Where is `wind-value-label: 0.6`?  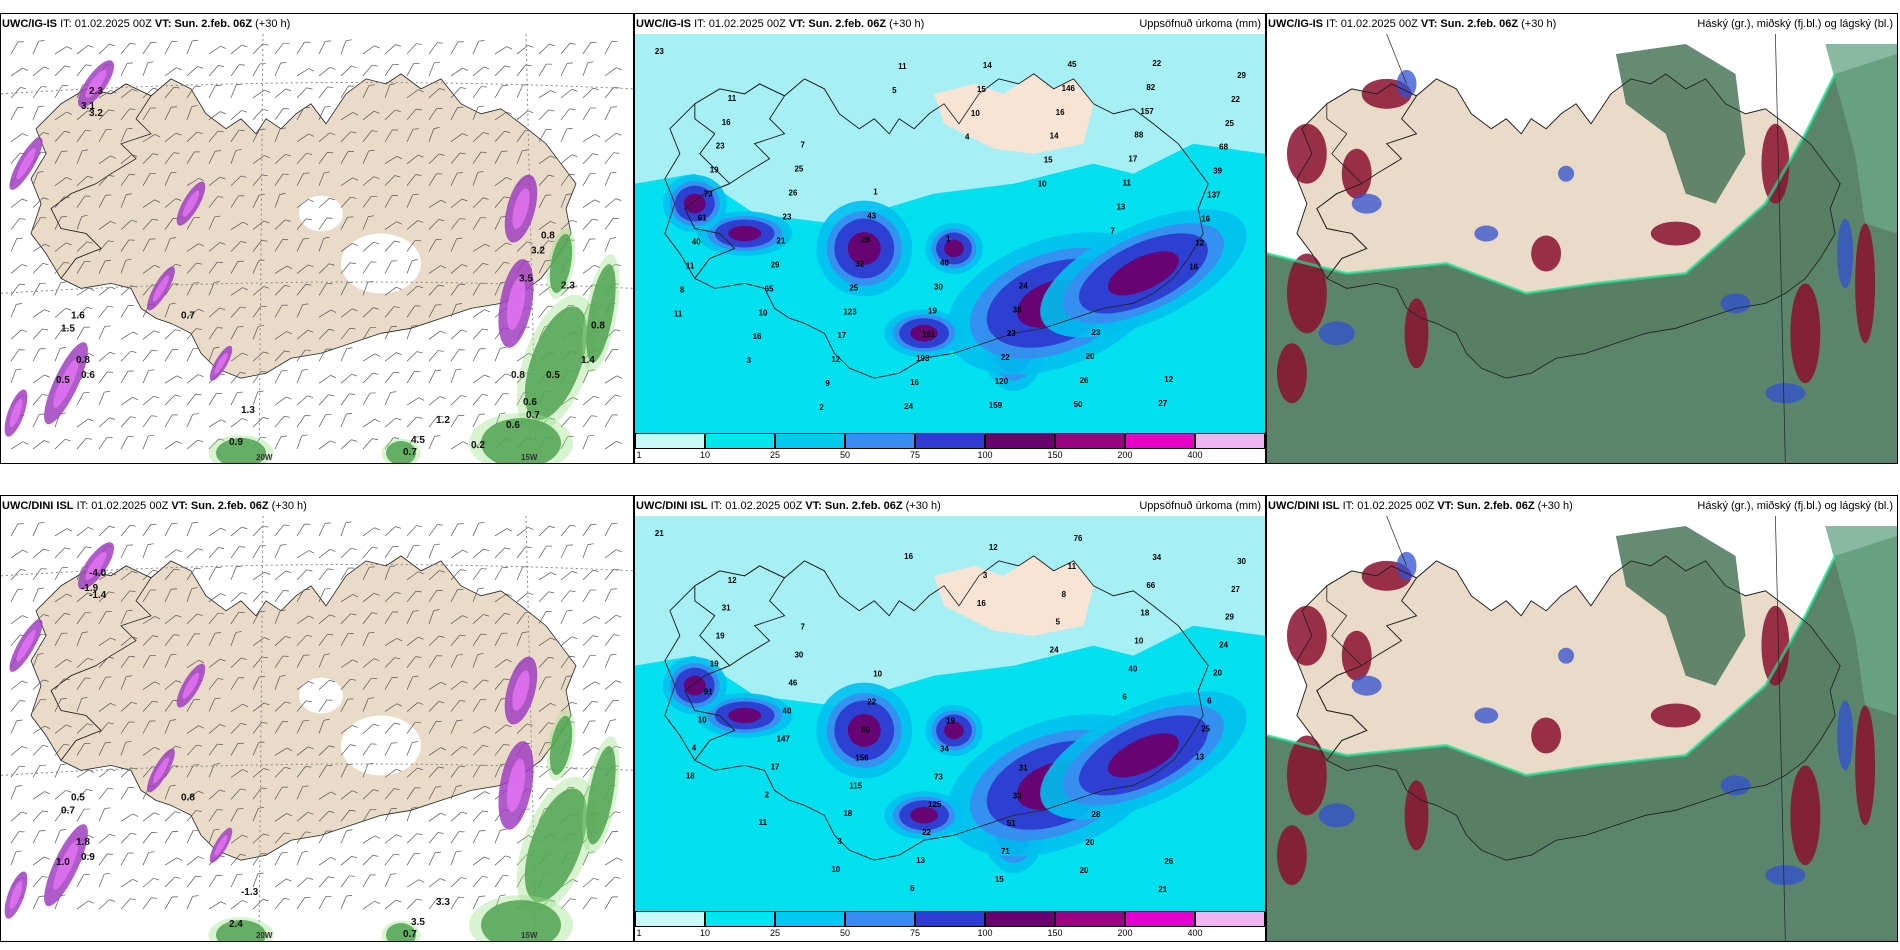
wind-value-label: 0.6 is located at coordinates (88, 375).